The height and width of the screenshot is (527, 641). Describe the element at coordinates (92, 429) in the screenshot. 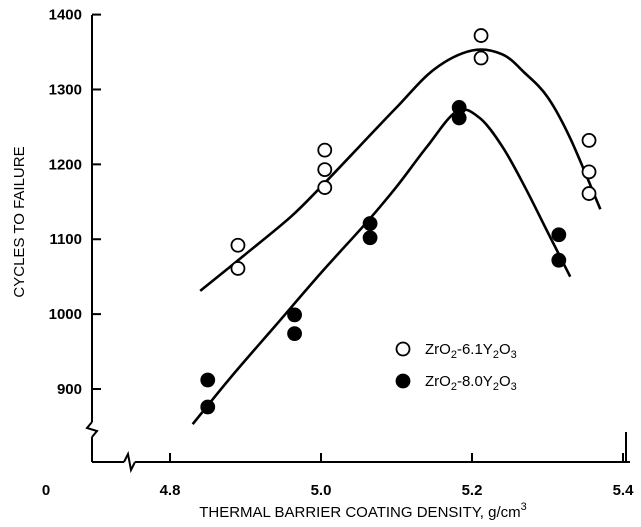

I see `y-axis-break-mark` at that location.